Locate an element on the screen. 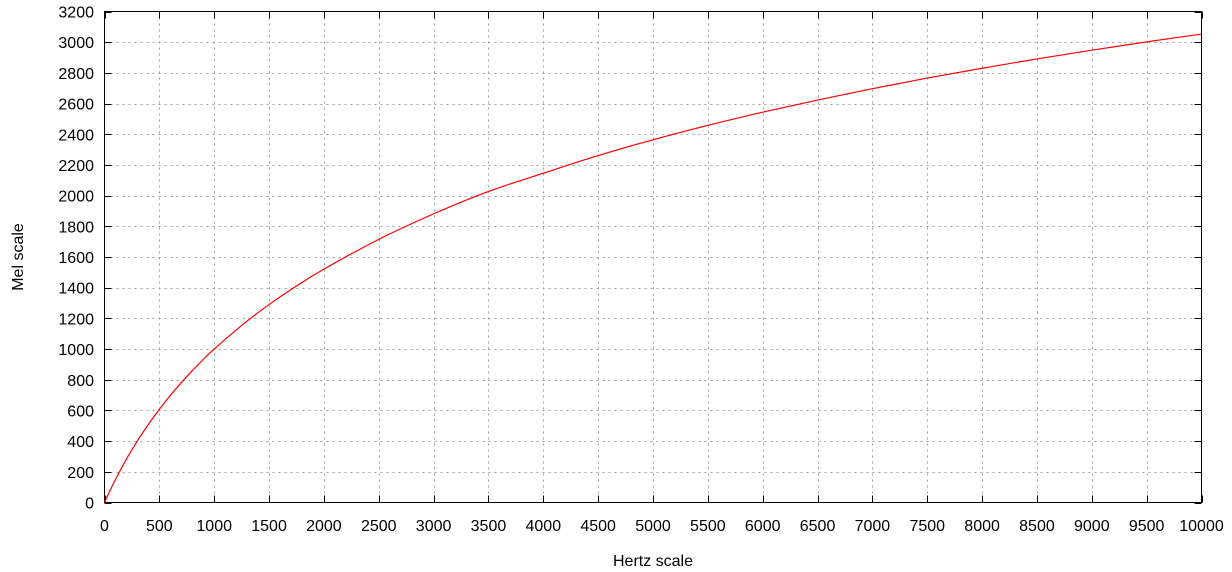 Image resolution: width=1232 pixels, height=572 pixels. x-axis-title: Hertz scale is located at coordinates (653, 561).